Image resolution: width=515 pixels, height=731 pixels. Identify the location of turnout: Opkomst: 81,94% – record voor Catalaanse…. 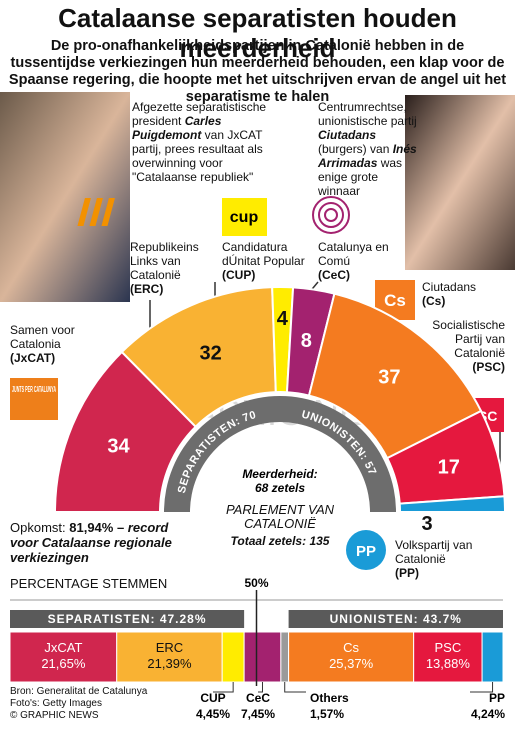
(95, 542).